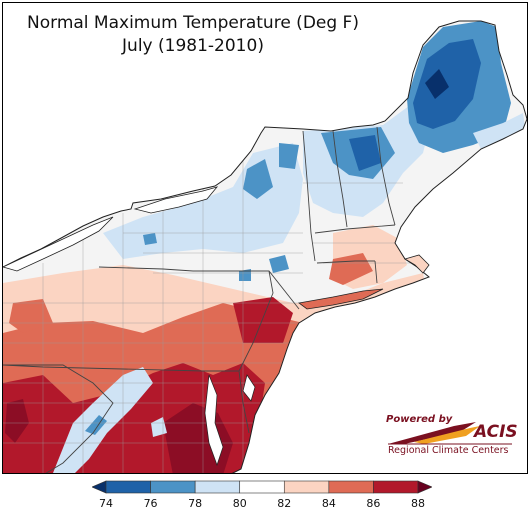  I want to click on legend-tick-label: 86, so click(373, 503).